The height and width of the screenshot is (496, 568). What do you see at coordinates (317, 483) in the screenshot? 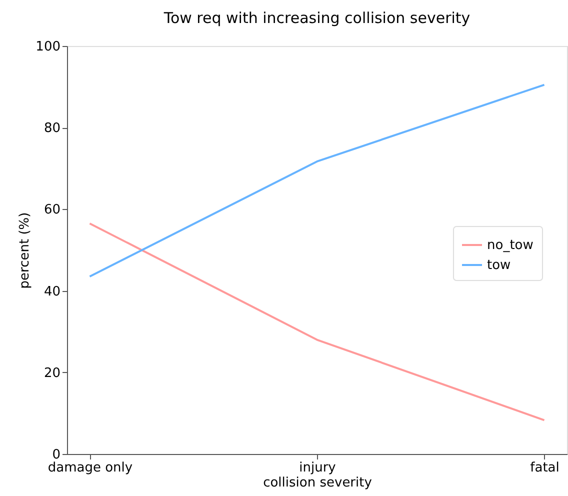
I see `x-axis-title: collision severity` at bounding box center [317, 483].